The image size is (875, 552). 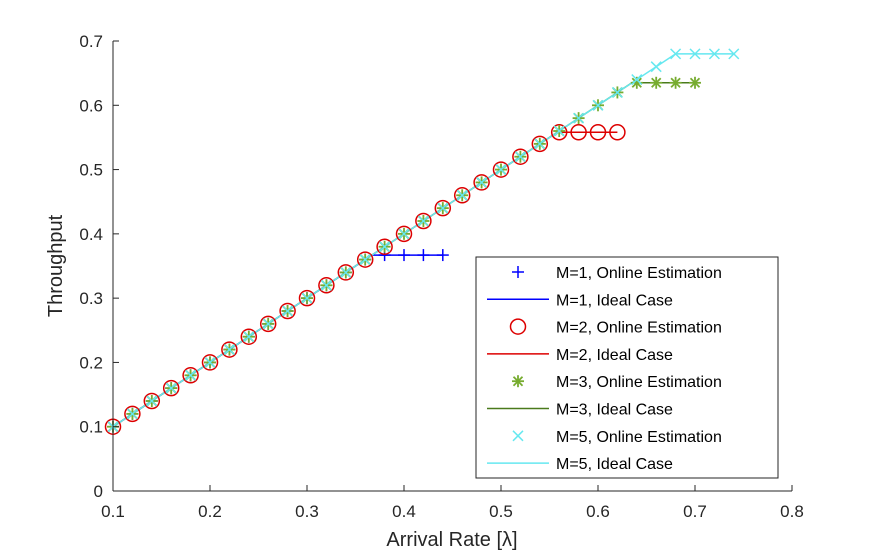 What do you see at coordinates (98, 491) in the screenshot?
I see `y-tick-label: 0` at bounding box center [98, 491].